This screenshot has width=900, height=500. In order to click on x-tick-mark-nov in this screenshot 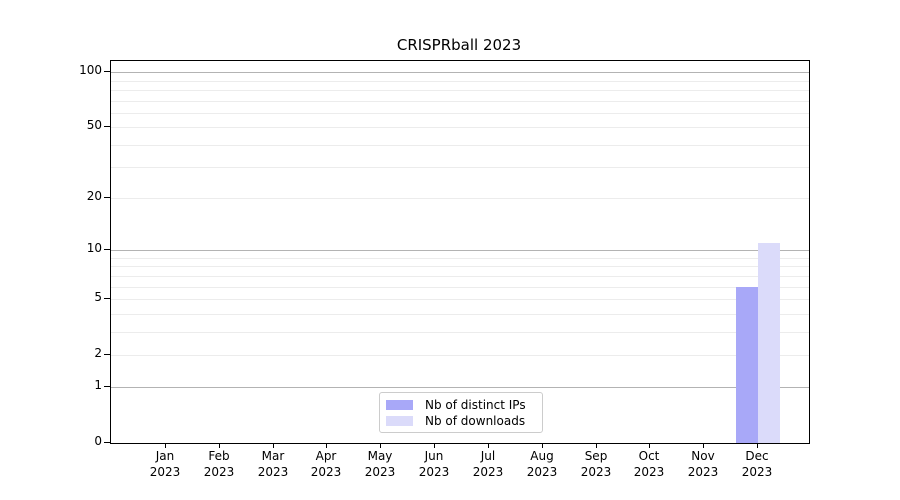, I will do `click(703, 445)`.